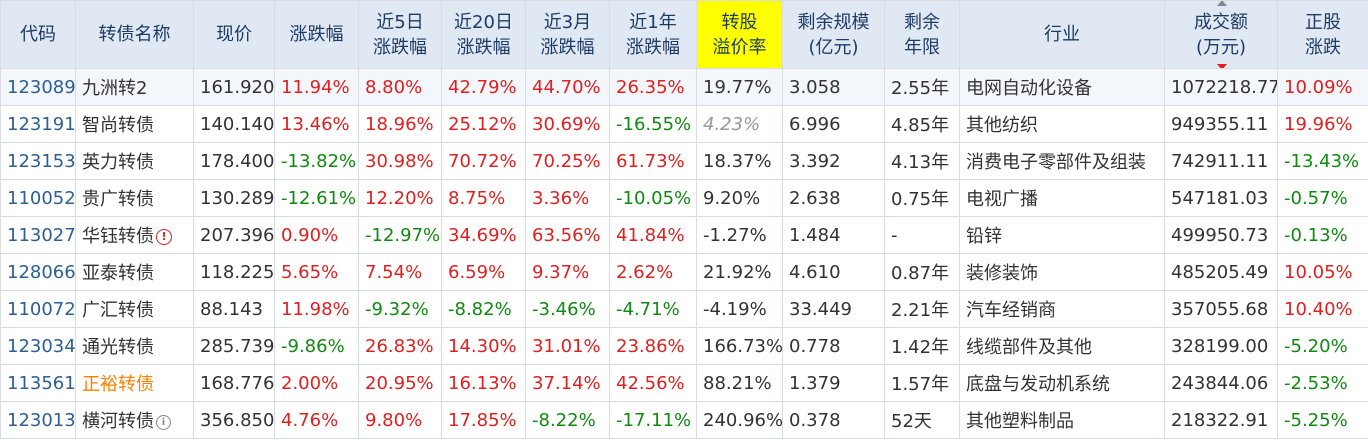 The width and height of the screenshot is (1368, 442). What do you see at coordinates (833, 124) in the screenshot?
I see `remaining-scale: 6.996` at bounding box center [833, 124].